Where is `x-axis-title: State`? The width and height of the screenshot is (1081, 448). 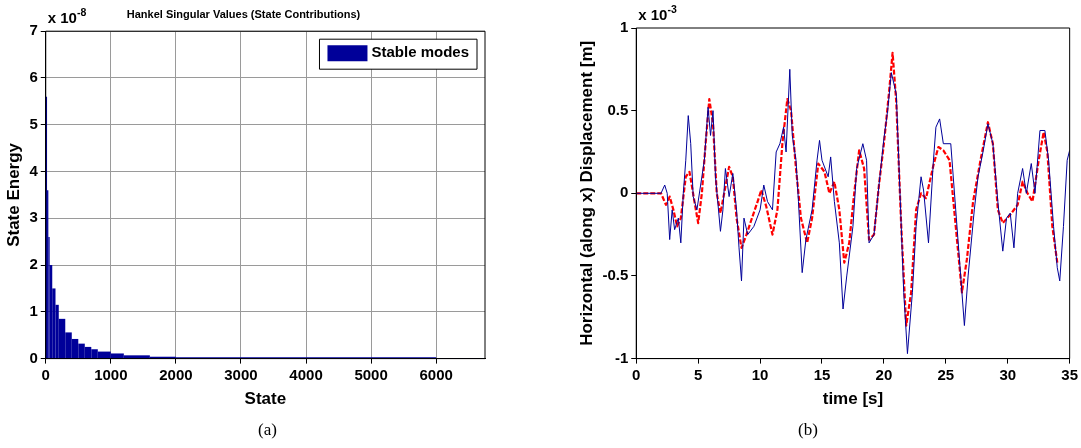 x-axis-title: State is located at coordinates (265, 399).